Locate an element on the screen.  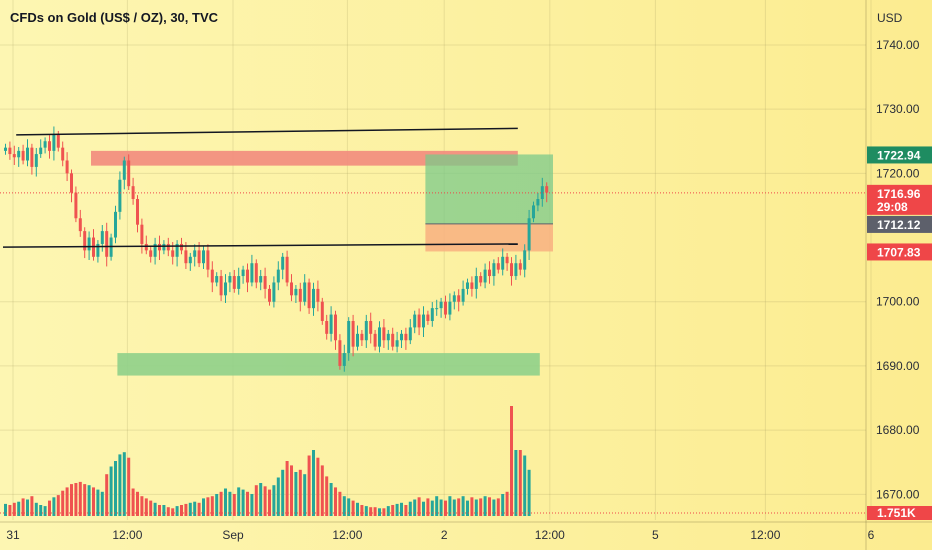
entry-price-badge is located at coordinates (899, 224).